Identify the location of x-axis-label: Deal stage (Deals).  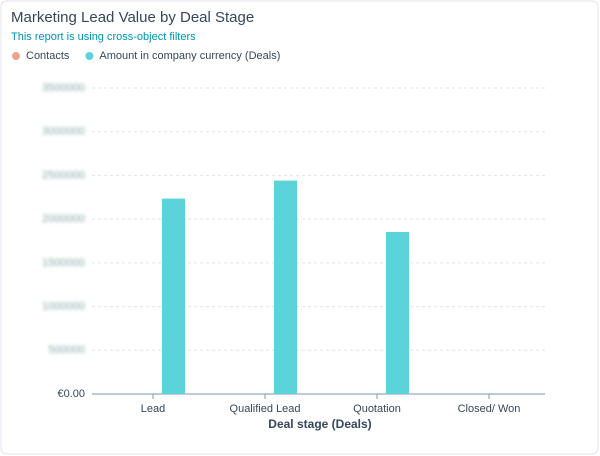
(319, 424).